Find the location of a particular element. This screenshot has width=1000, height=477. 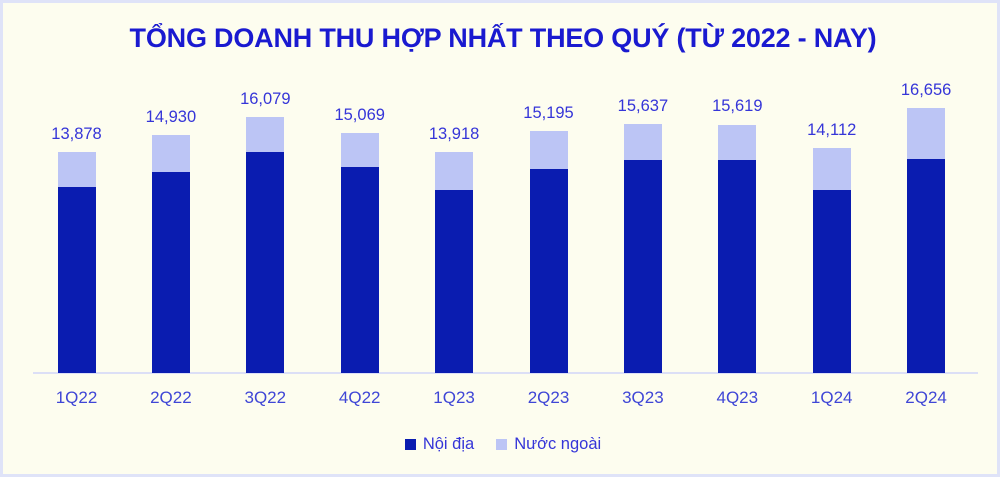

category-label-1q24: 1Q24 is located at coordinates (831, 397).